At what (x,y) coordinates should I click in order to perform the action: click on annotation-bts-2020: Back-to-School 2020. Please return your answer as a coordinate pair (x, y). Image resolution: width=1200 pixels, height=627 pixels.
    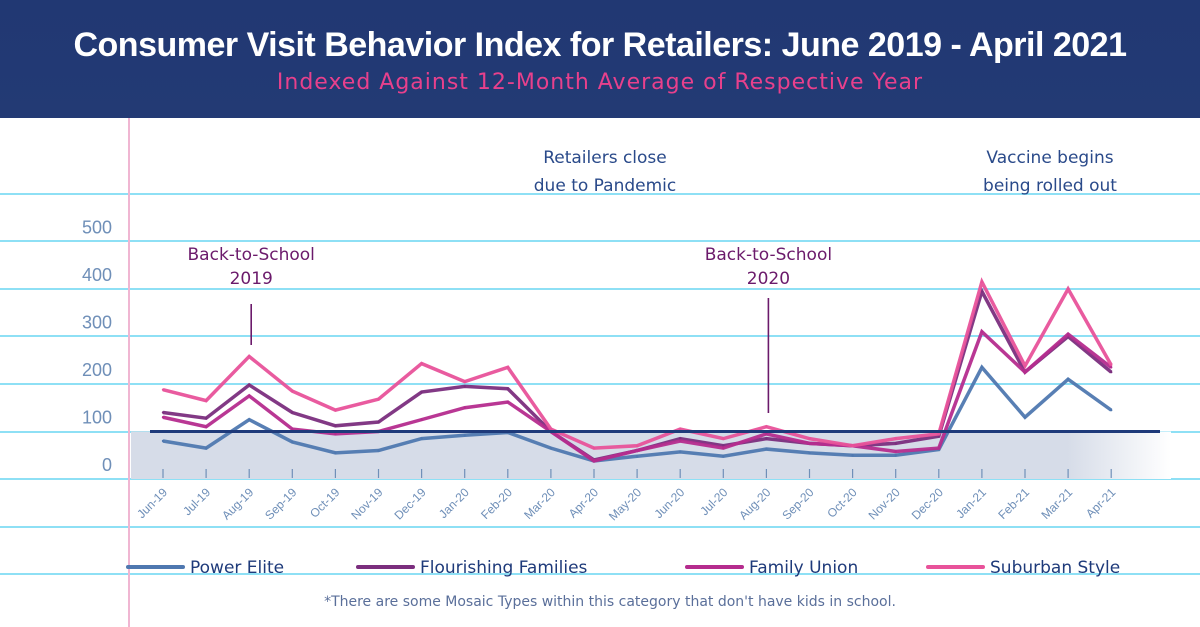
    Looking at the image, I should click on (768, 329).